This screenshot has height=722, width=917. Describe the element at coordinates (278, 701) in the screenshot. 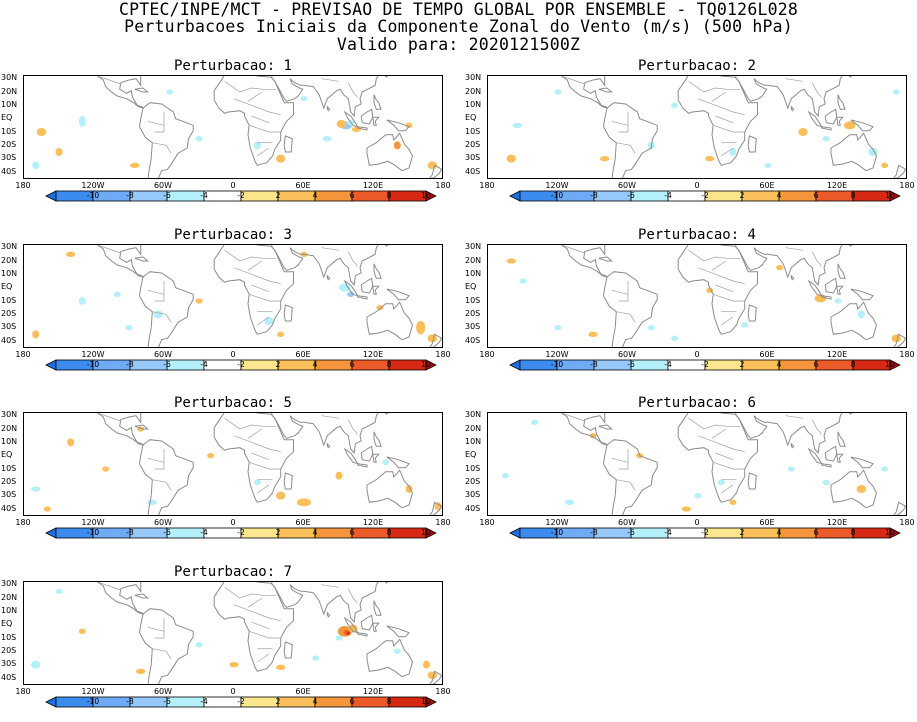

I see `colorbar-tick-label: 2` at that location.